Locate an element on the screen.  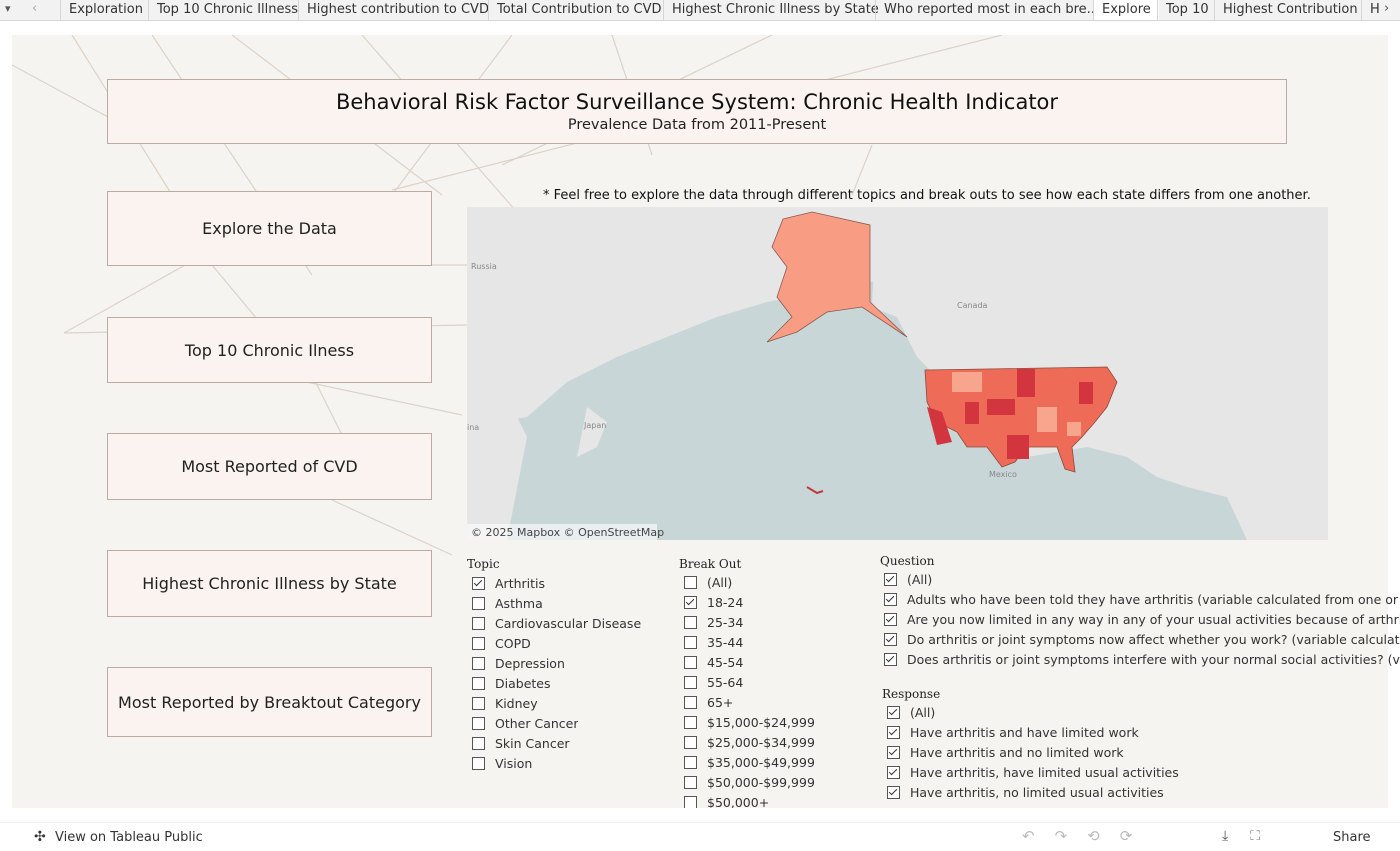
option-label: 25-34 is located at coordinates (725, 622).